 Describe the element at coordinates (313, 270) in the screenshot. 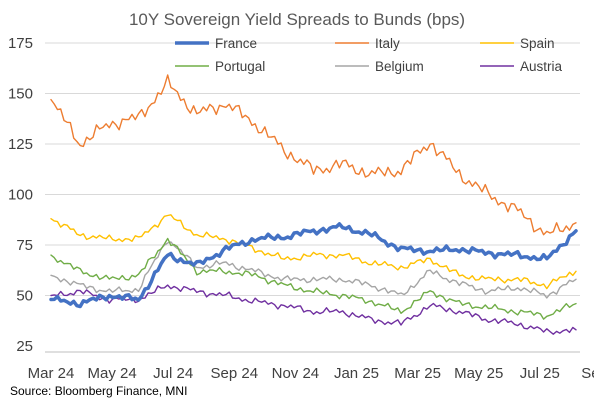

I see `series-line-belgium` at that location.